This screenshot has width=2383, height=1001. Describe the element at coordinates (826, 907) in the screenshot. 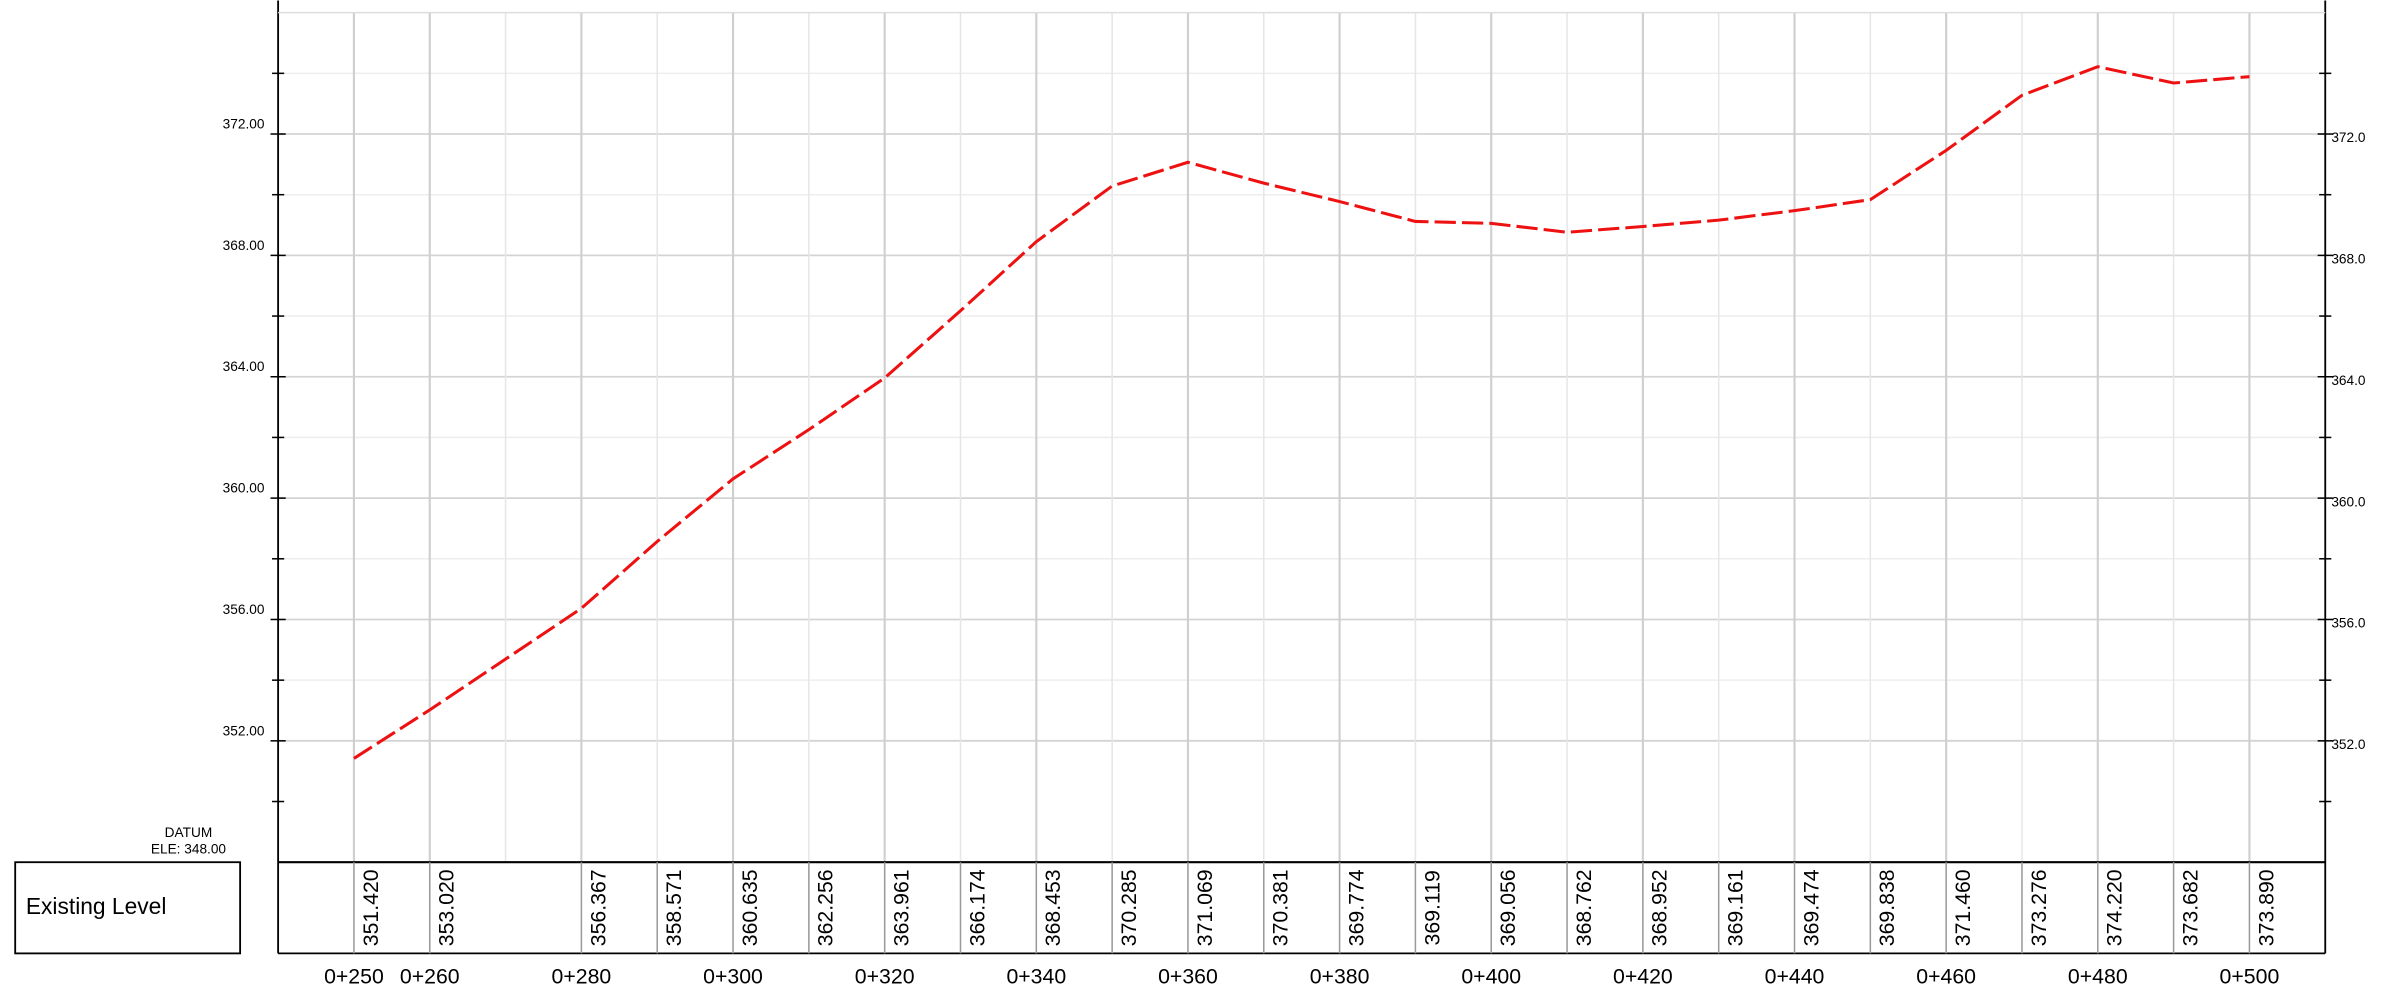

I see `level-label: 362.256` at that location.